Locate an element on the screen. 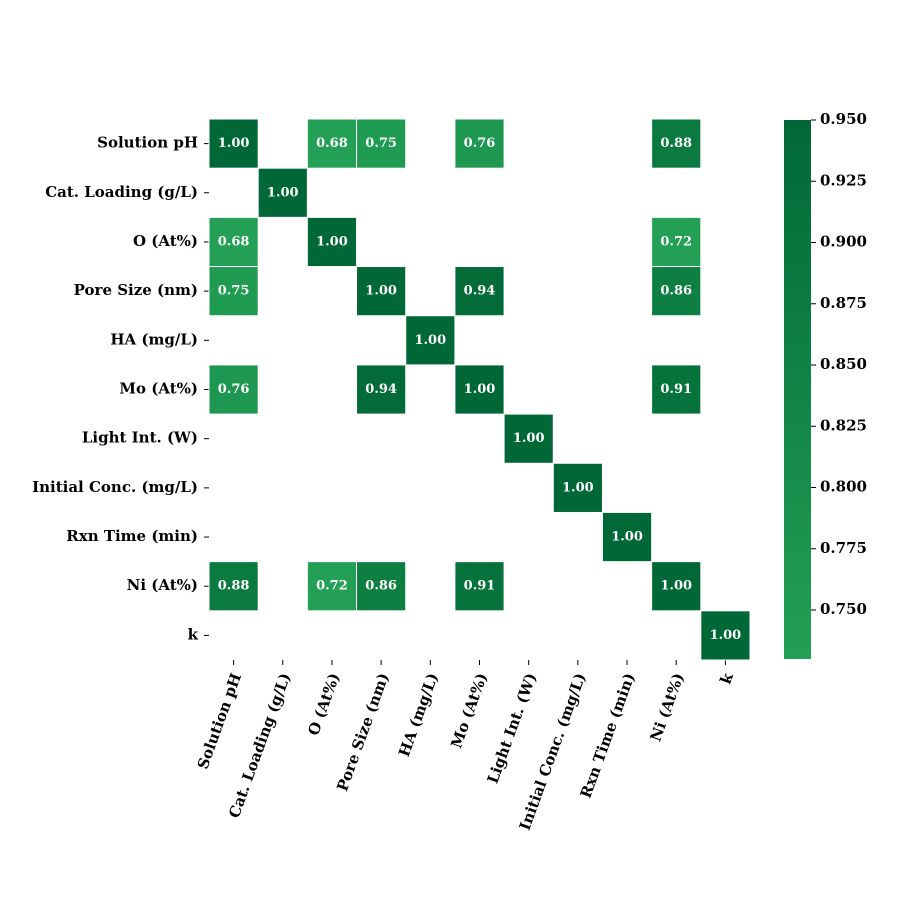  y-tick-label: Pore Size (nm) is located at coordinates (136, 290).